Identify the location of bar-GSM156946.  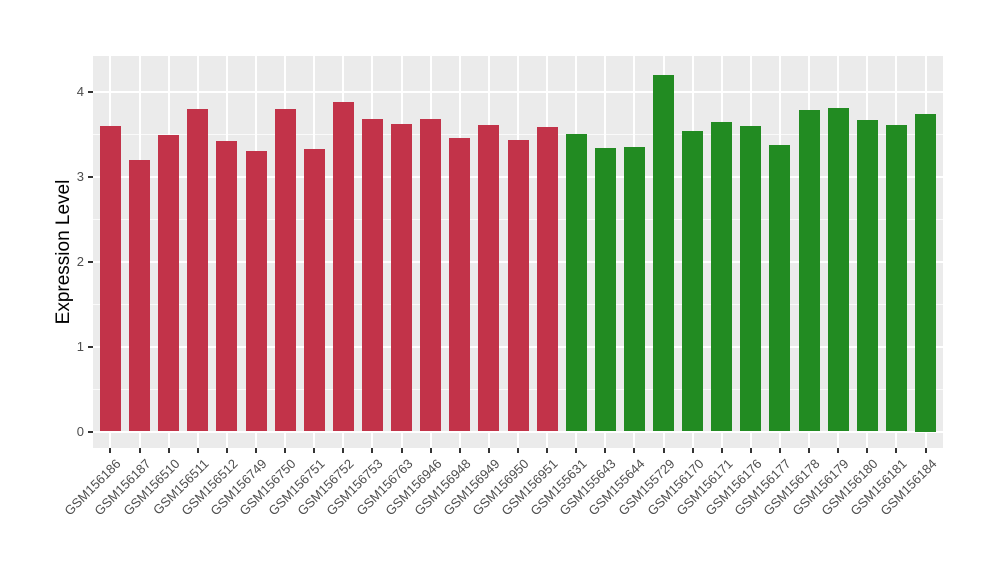
(431, 275).